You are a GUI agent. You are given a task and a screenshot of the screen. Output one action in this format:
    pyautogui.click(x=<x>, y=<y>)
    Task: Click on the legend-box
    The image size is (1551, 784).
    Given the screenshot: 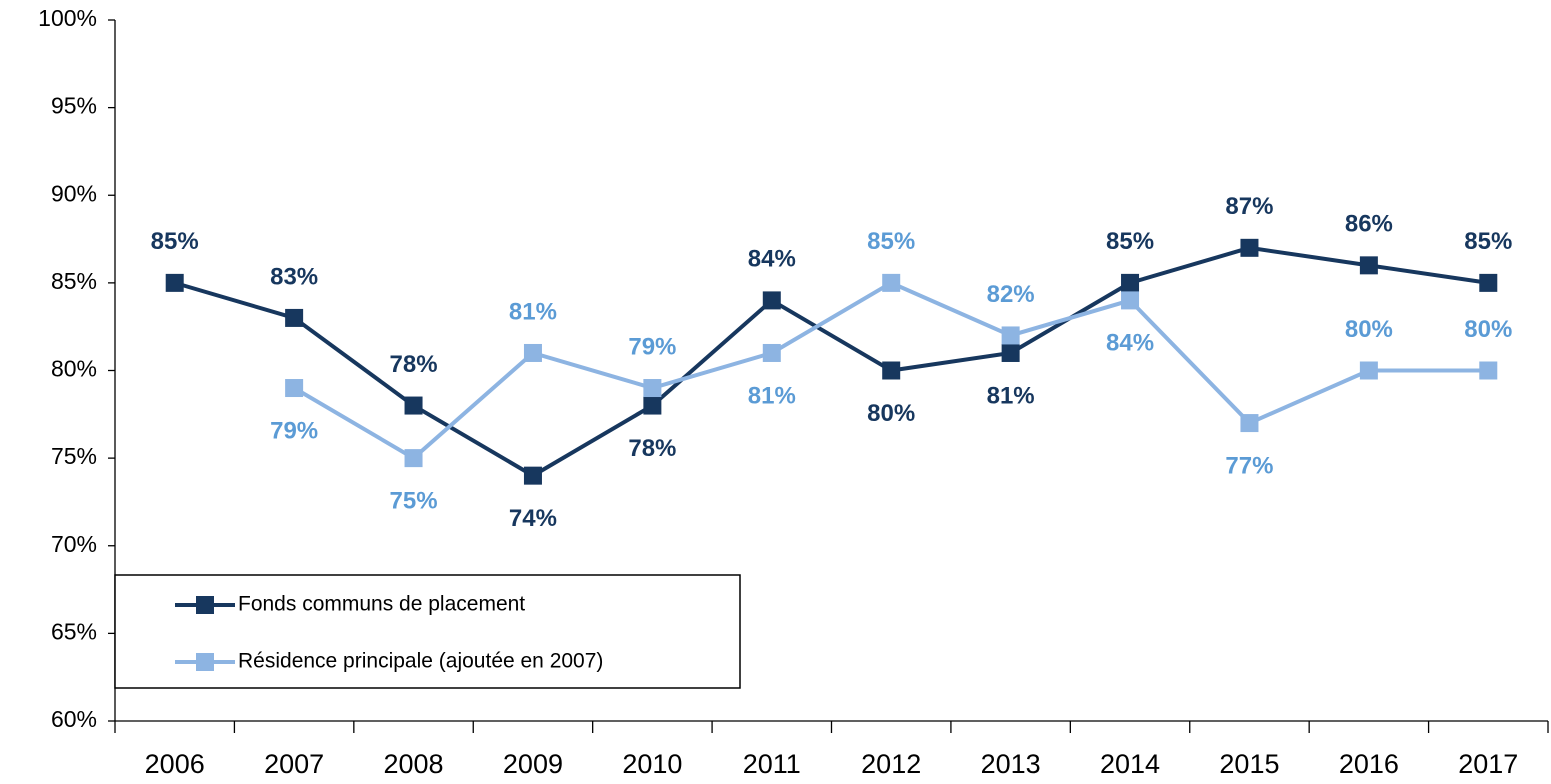 What is the action you would take?
    pyautogui.click(x=427, y=631)
    